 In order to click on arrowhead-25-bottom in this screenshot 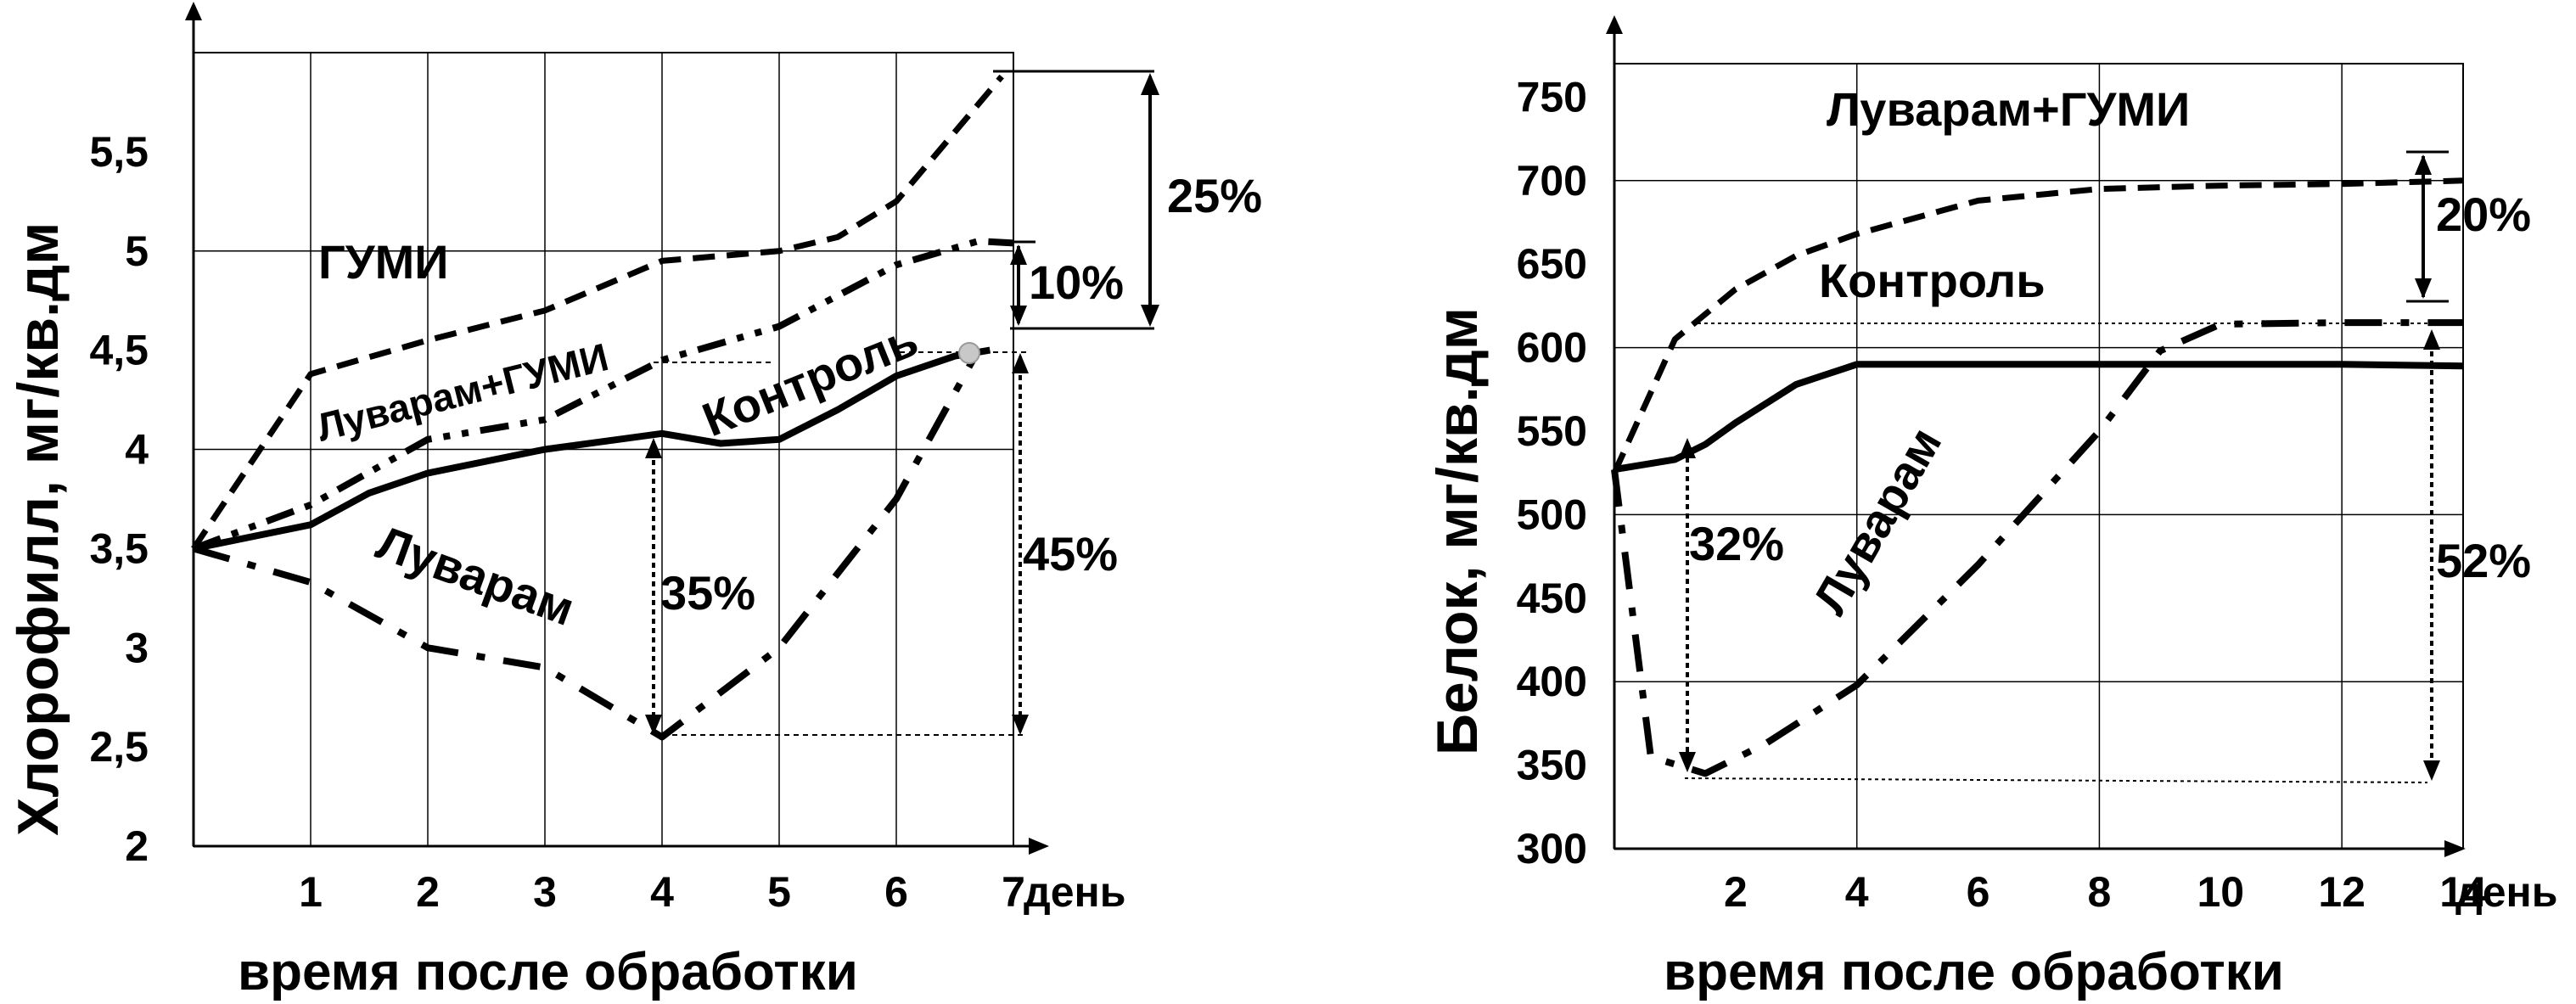, I will do `click(1150, 316)`.